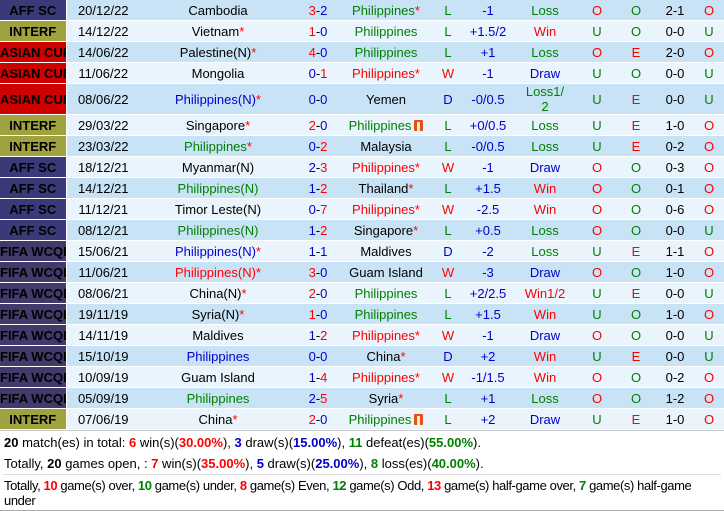 Image resolution: width=724 pixels, height=511 pixels. I want to click on match-date: 15/10/19, so click(103, 356).